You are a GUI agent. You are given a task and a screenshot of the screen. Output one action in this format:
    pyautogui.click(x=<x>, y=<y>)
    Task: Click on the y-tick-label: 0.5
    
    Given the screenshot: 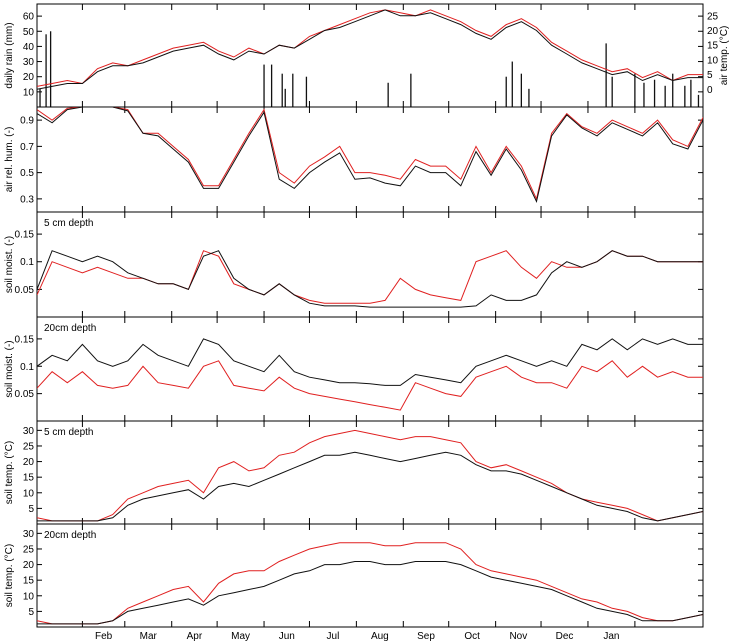 What is the action you would take?
    pyautogui.click(x=27, y=173)
    